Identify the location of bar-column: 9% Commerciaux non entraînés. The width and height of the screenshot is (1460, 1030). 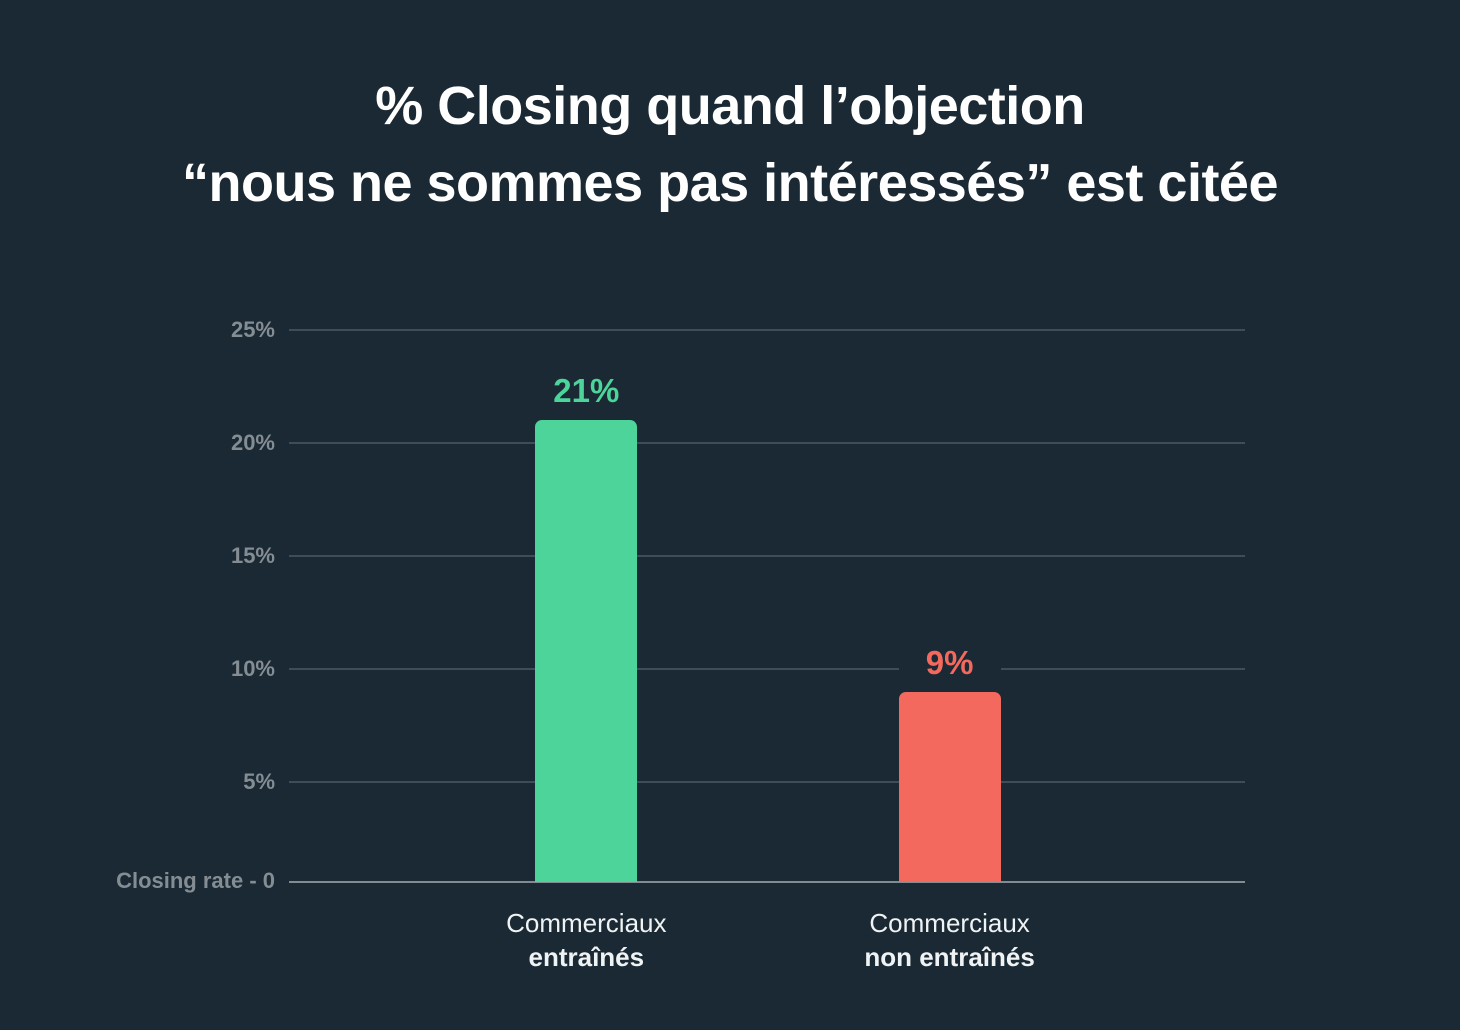
(949, 651).